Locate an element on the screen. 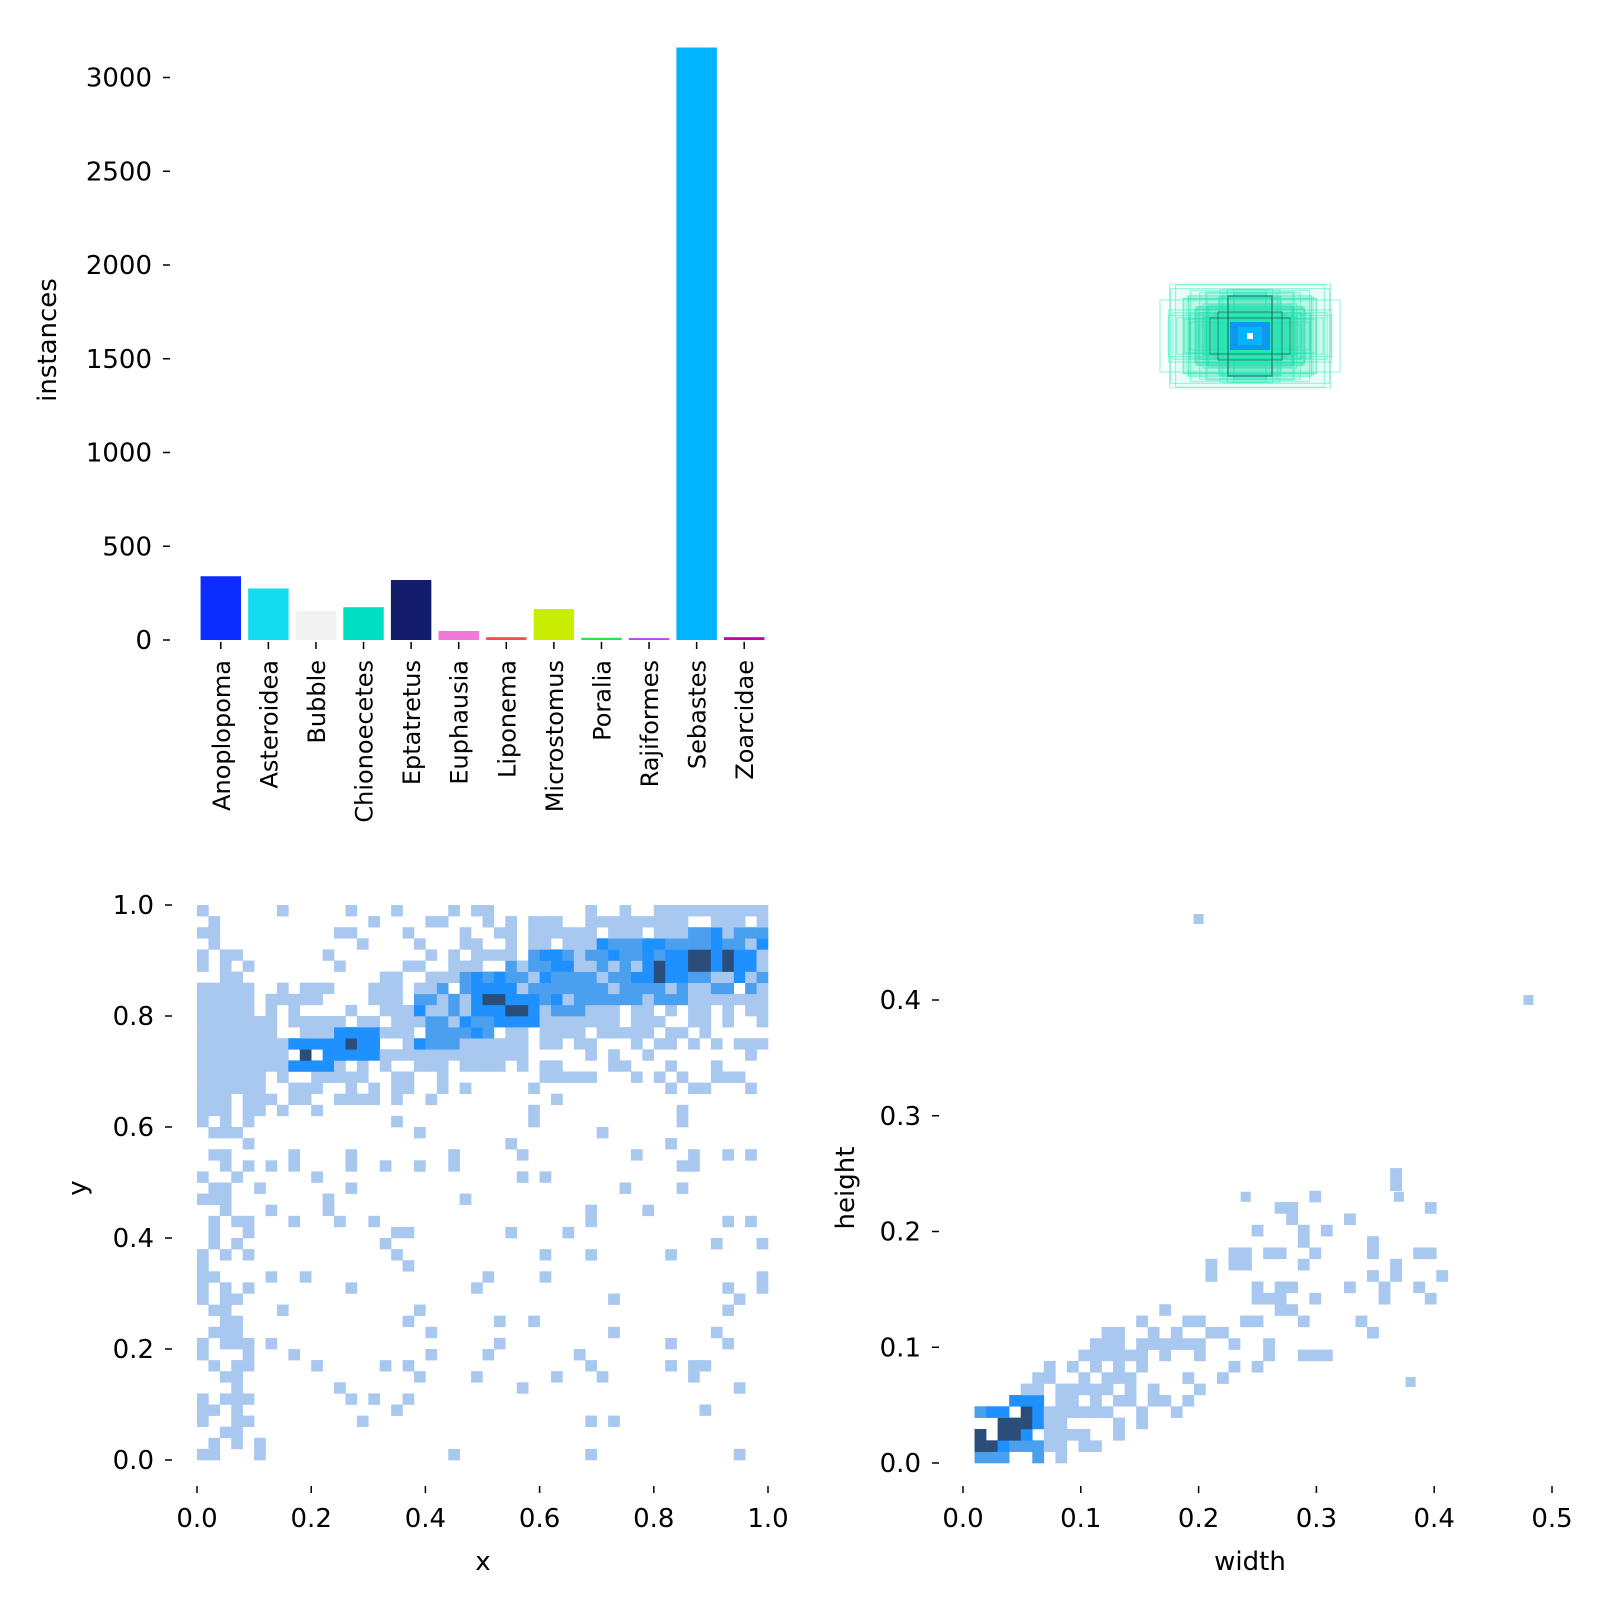  bar-x-tick-label: Rajiformes is located at coordinates (650, 723).